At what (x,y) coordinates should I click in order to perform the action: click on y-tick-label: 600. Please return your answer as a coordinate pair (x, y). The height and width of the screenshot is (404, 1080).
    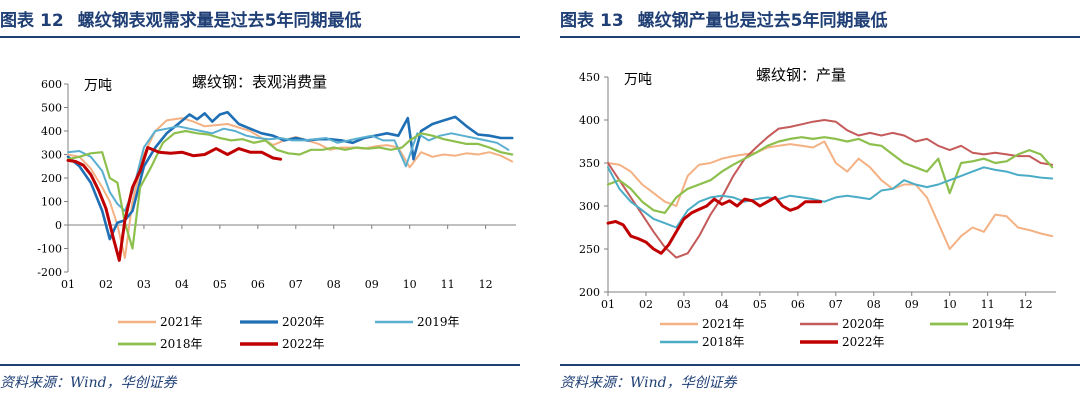
    Looking at the image, I should click on (51, 84).